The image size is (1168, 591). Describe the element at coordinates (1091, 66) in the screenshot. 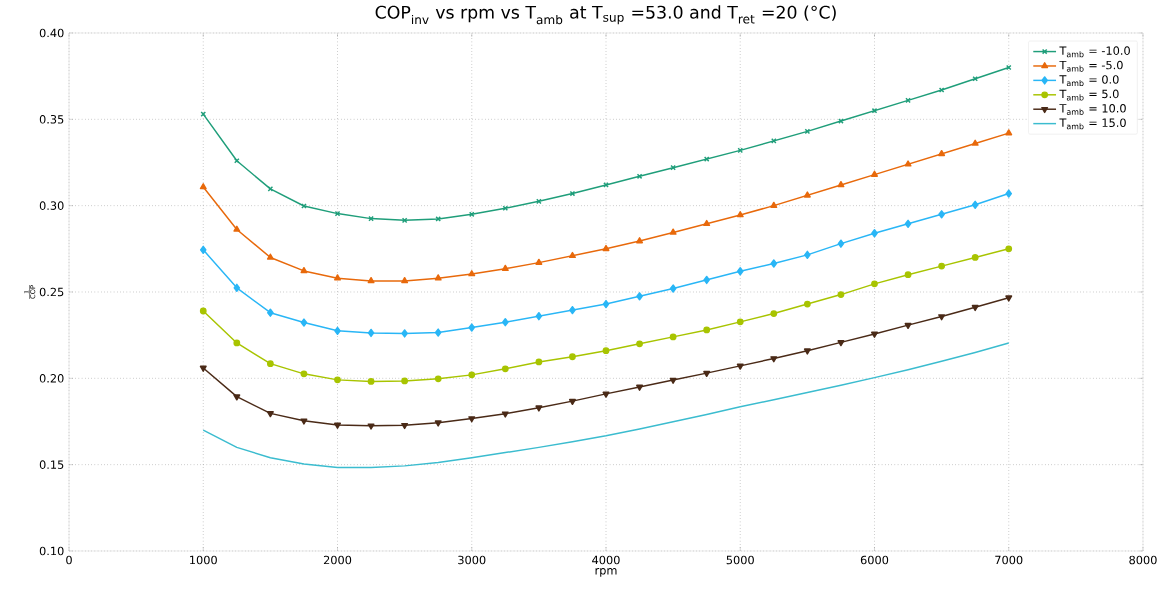

I see `legend-label: T$_{amb}$ = -5.0` at that location.